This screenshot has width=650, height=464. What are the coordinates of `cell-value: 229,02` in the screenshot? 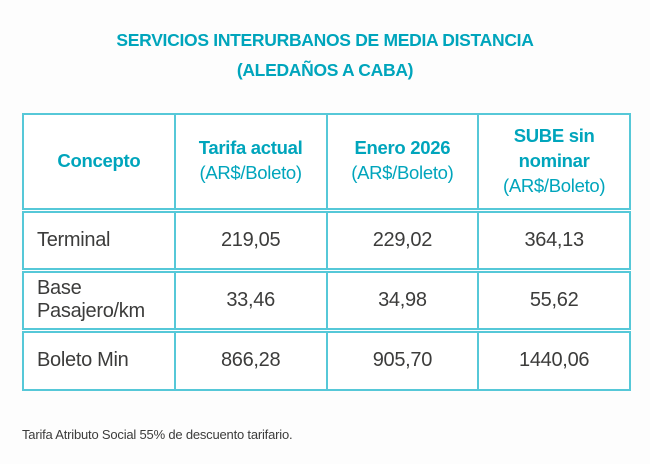 It's located at (402, 241).